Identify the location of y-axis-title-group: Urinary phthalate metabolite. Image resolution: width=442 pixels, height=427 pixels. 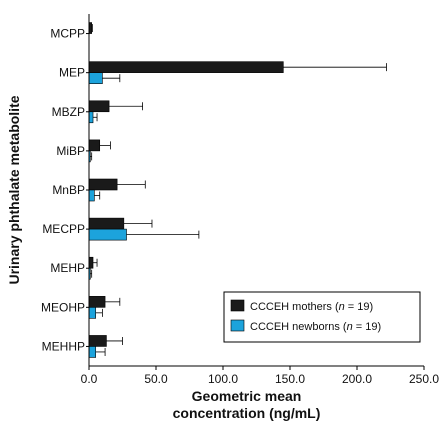
(14, 189).